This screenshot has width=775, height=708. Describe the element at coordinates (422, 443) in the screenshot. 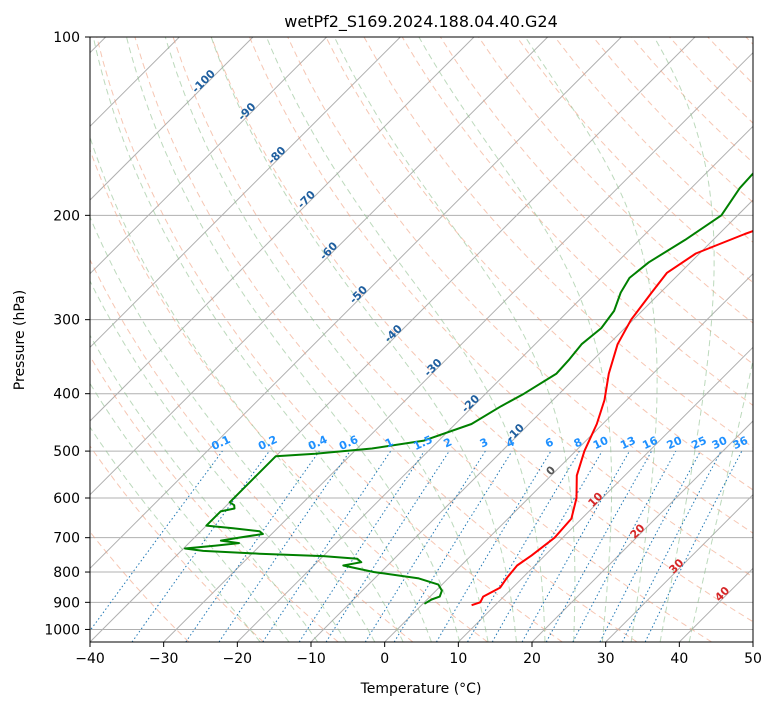

I see `mixing-ratio-label: 1.5` at that location.